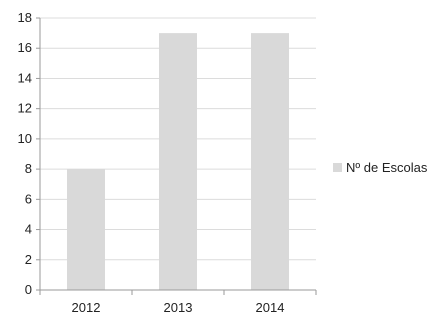 This screenshot has width=436, height=322. I want to click on y-tick-label: 16, so click(25, 47).